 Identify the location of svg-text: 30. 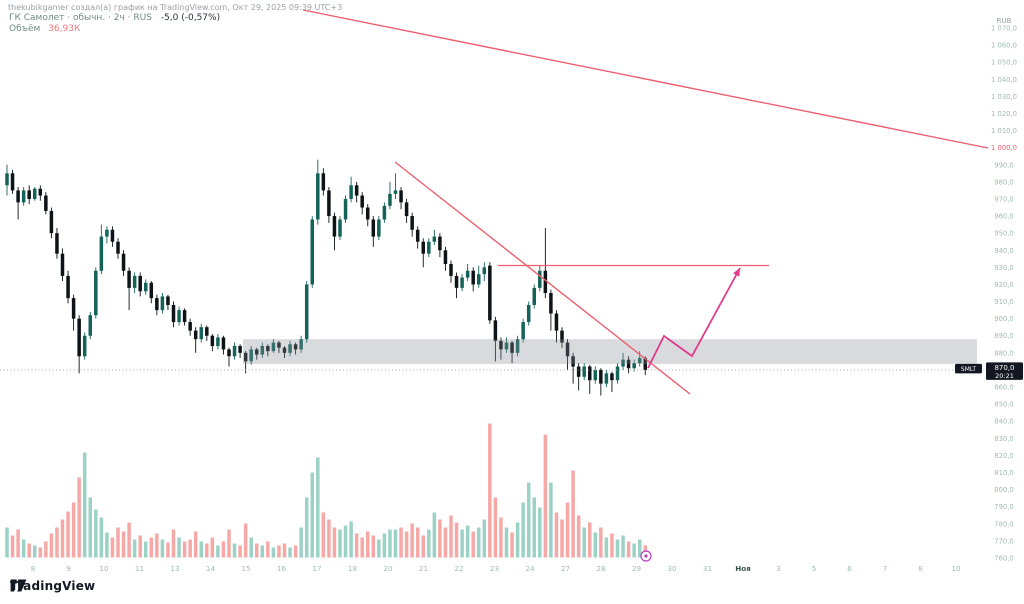
(672, 568).